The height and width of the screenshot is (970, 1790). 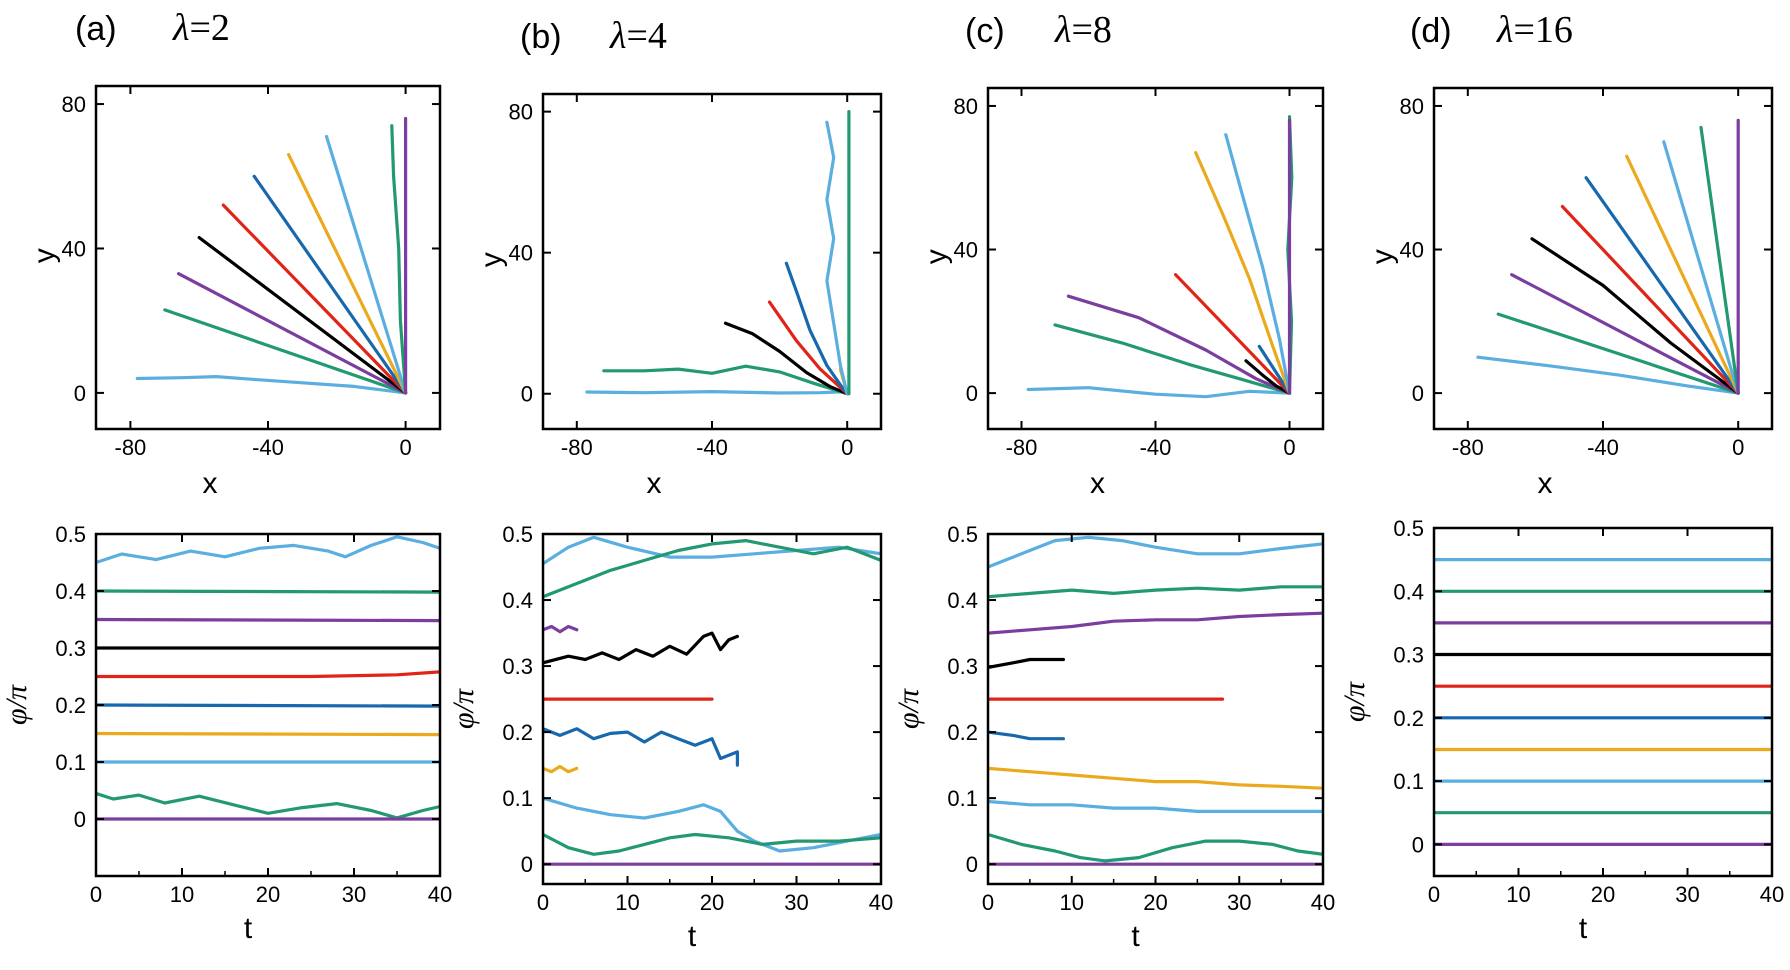 I want to click on panel-2: -80 -40 0 0 40 80 x y (b) λ=4, so click(x=679, y=257).